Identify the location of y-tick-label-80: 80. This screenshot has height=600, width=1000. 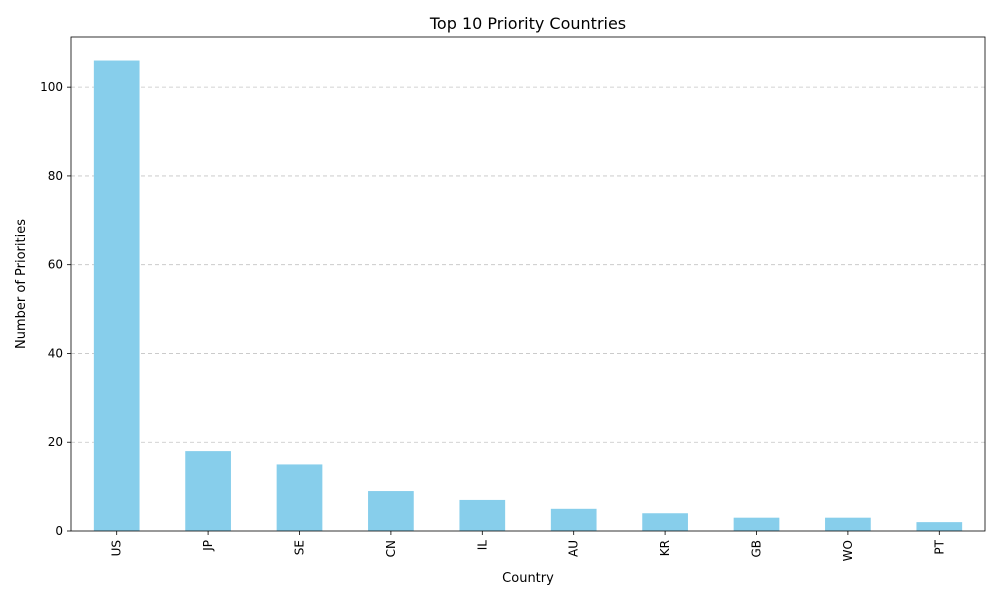
(55, 176).